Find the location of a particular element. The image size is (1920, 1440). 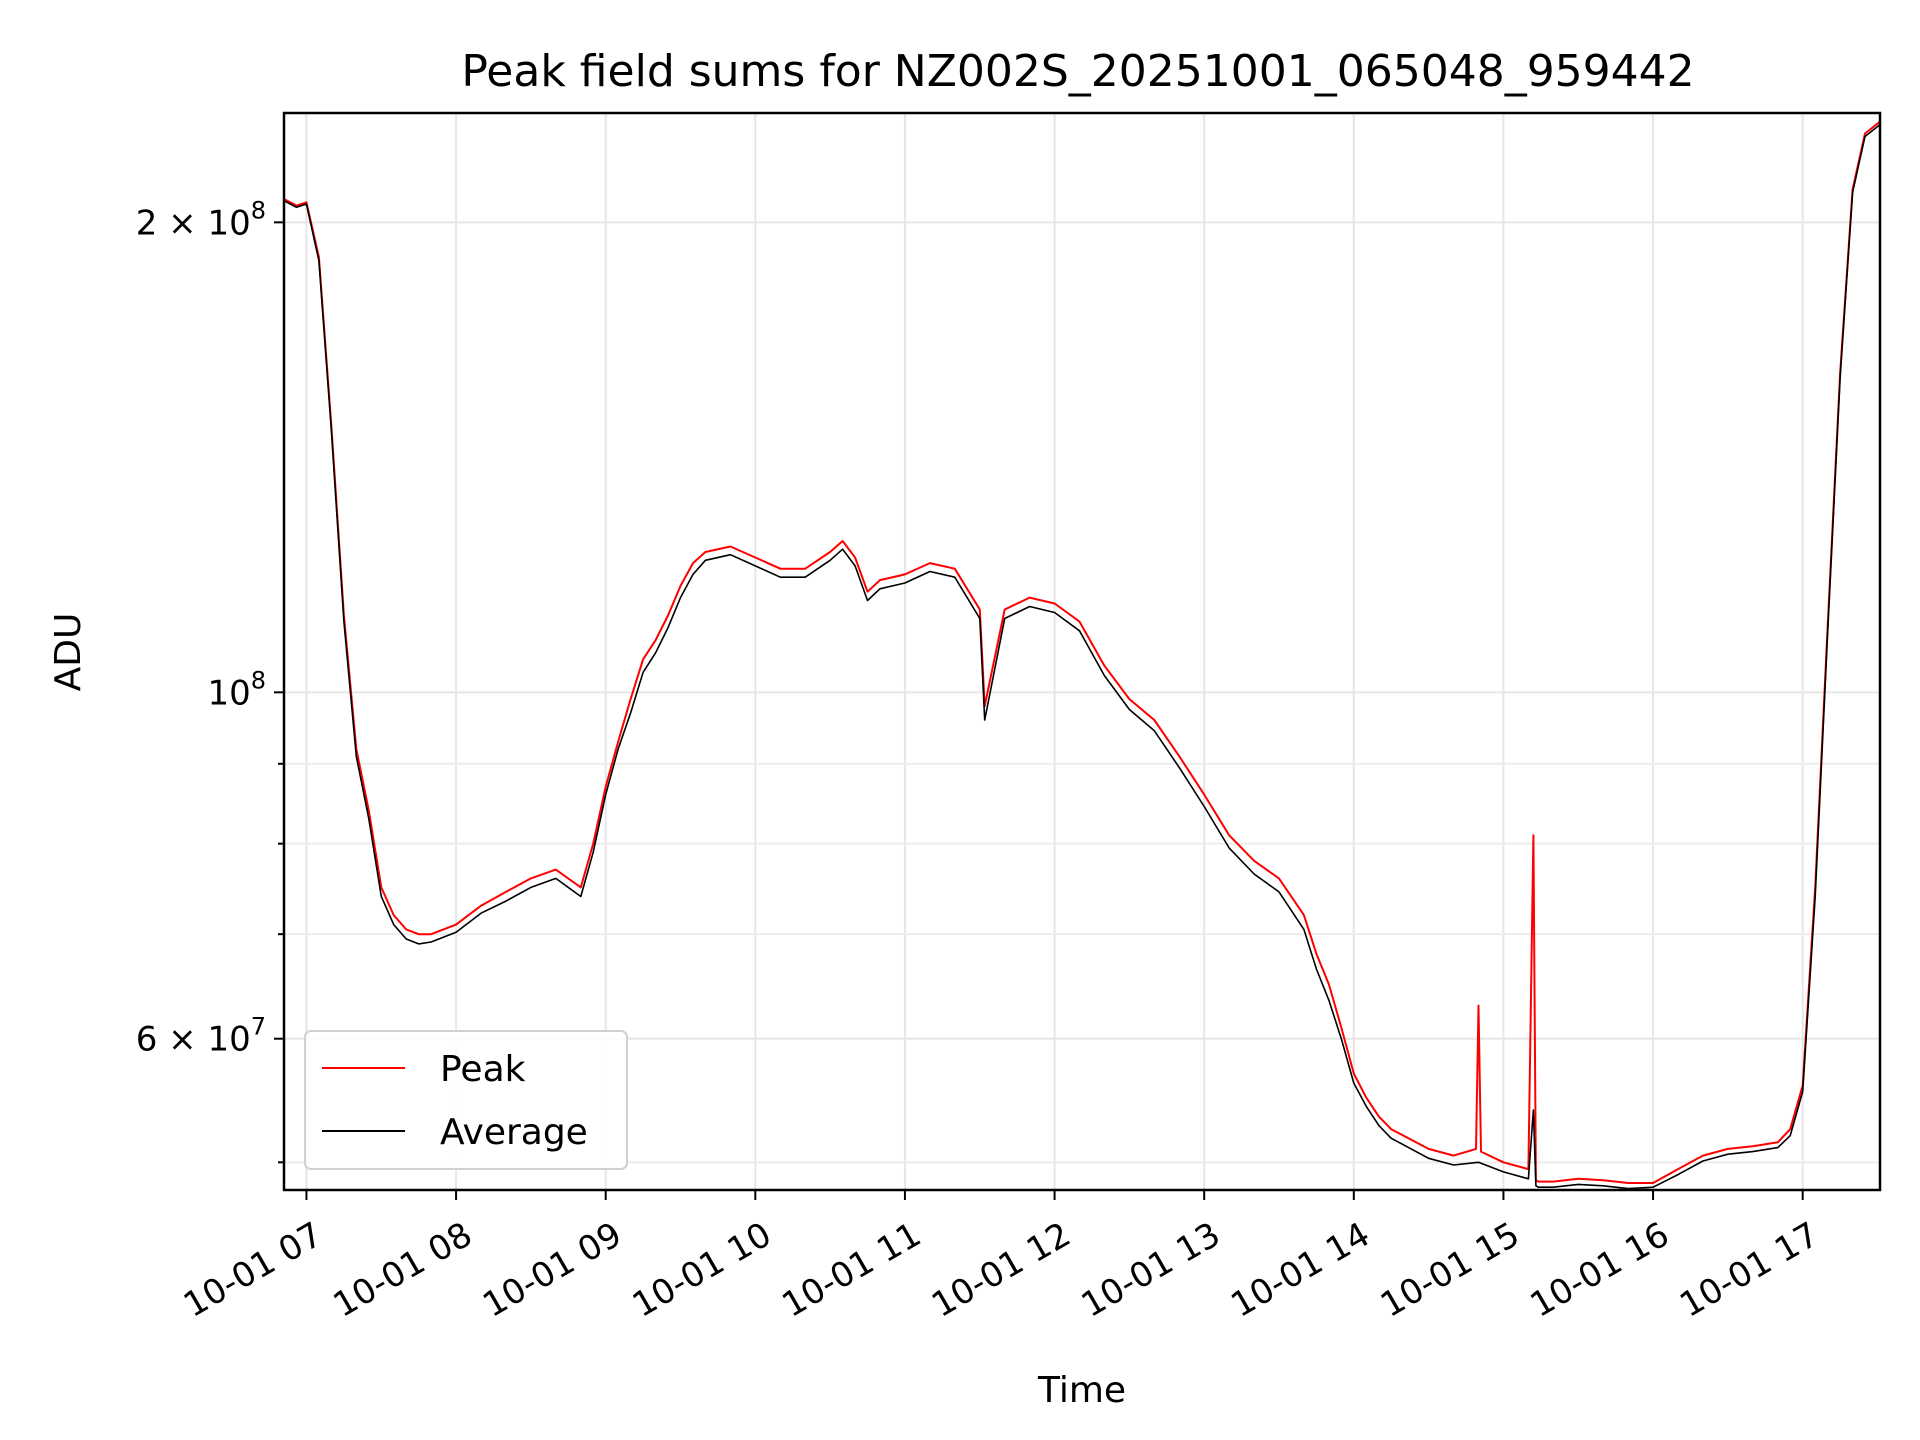

y-tick-label: 2 × 108 is located at coordinates (201, 219).